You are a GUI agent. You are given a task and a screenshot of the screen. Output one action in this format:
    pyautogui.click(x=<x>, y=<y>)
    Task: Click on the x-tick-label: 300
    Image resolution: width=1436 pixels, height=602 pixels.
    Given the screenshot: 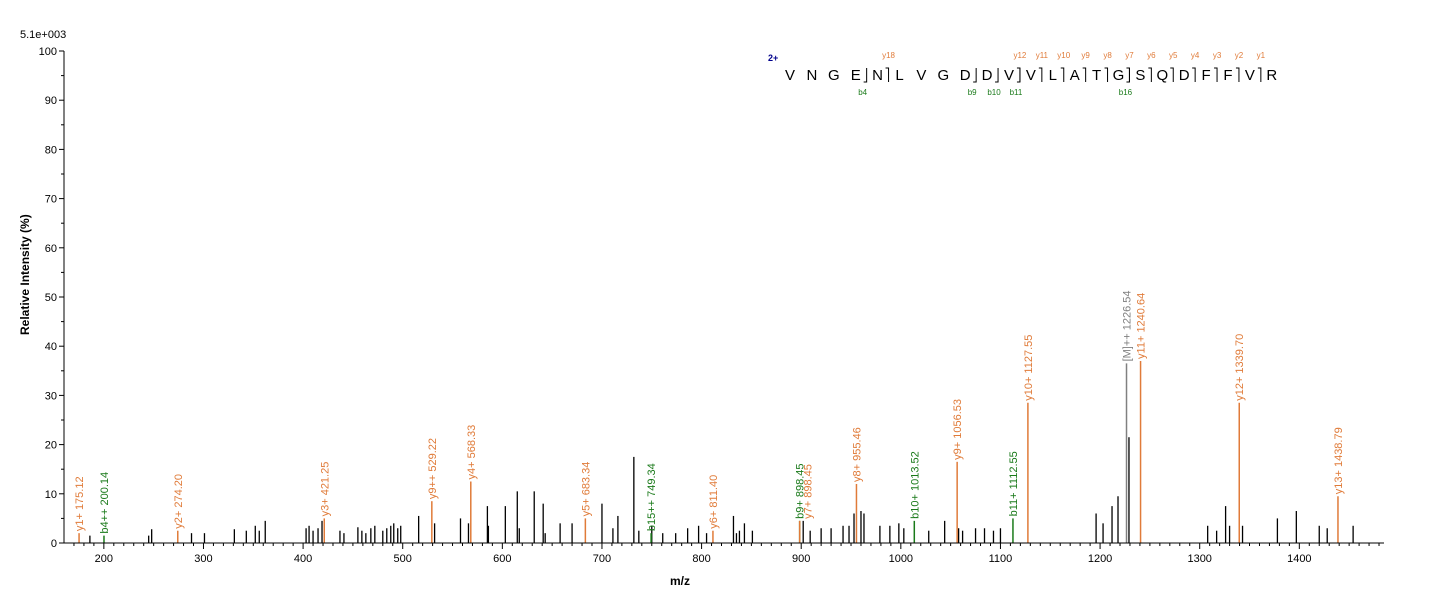 What is the action you would take?
    pyautogui.click(x=203, y=559)
    